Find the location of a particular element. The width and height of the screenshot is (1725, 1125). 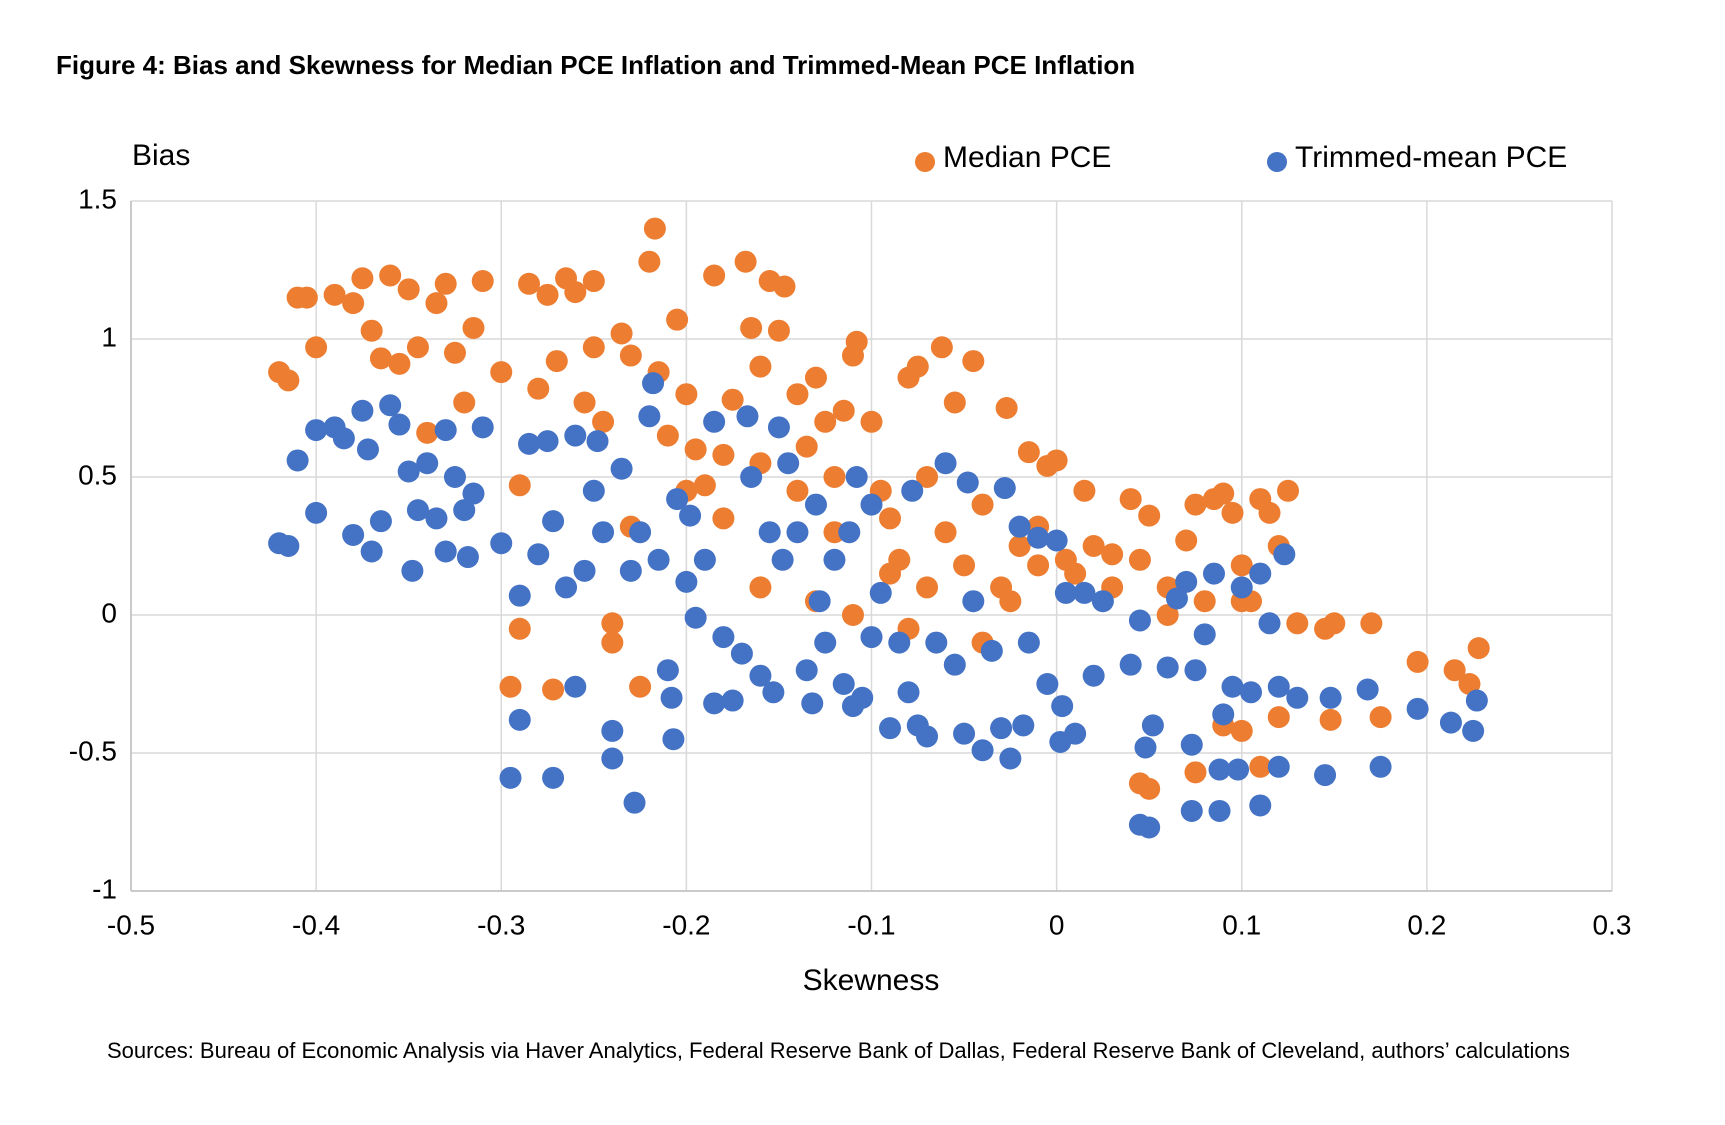

legend-label: Trimmed-mean PCE is located at coordinates (1431, 157).